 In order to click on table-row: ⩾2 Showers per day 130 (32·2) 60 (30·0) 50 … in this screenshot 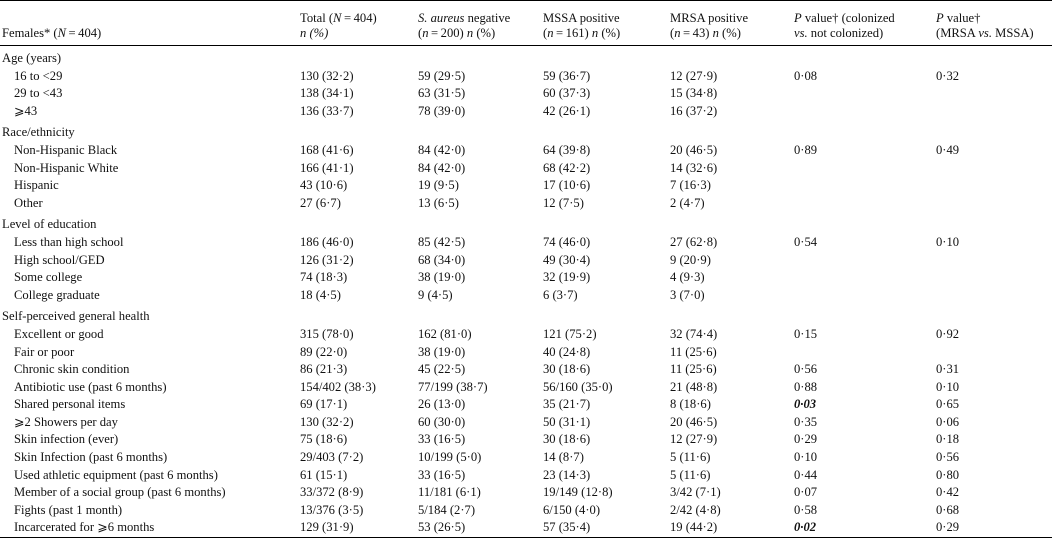, I will do `click(526, 423)`.